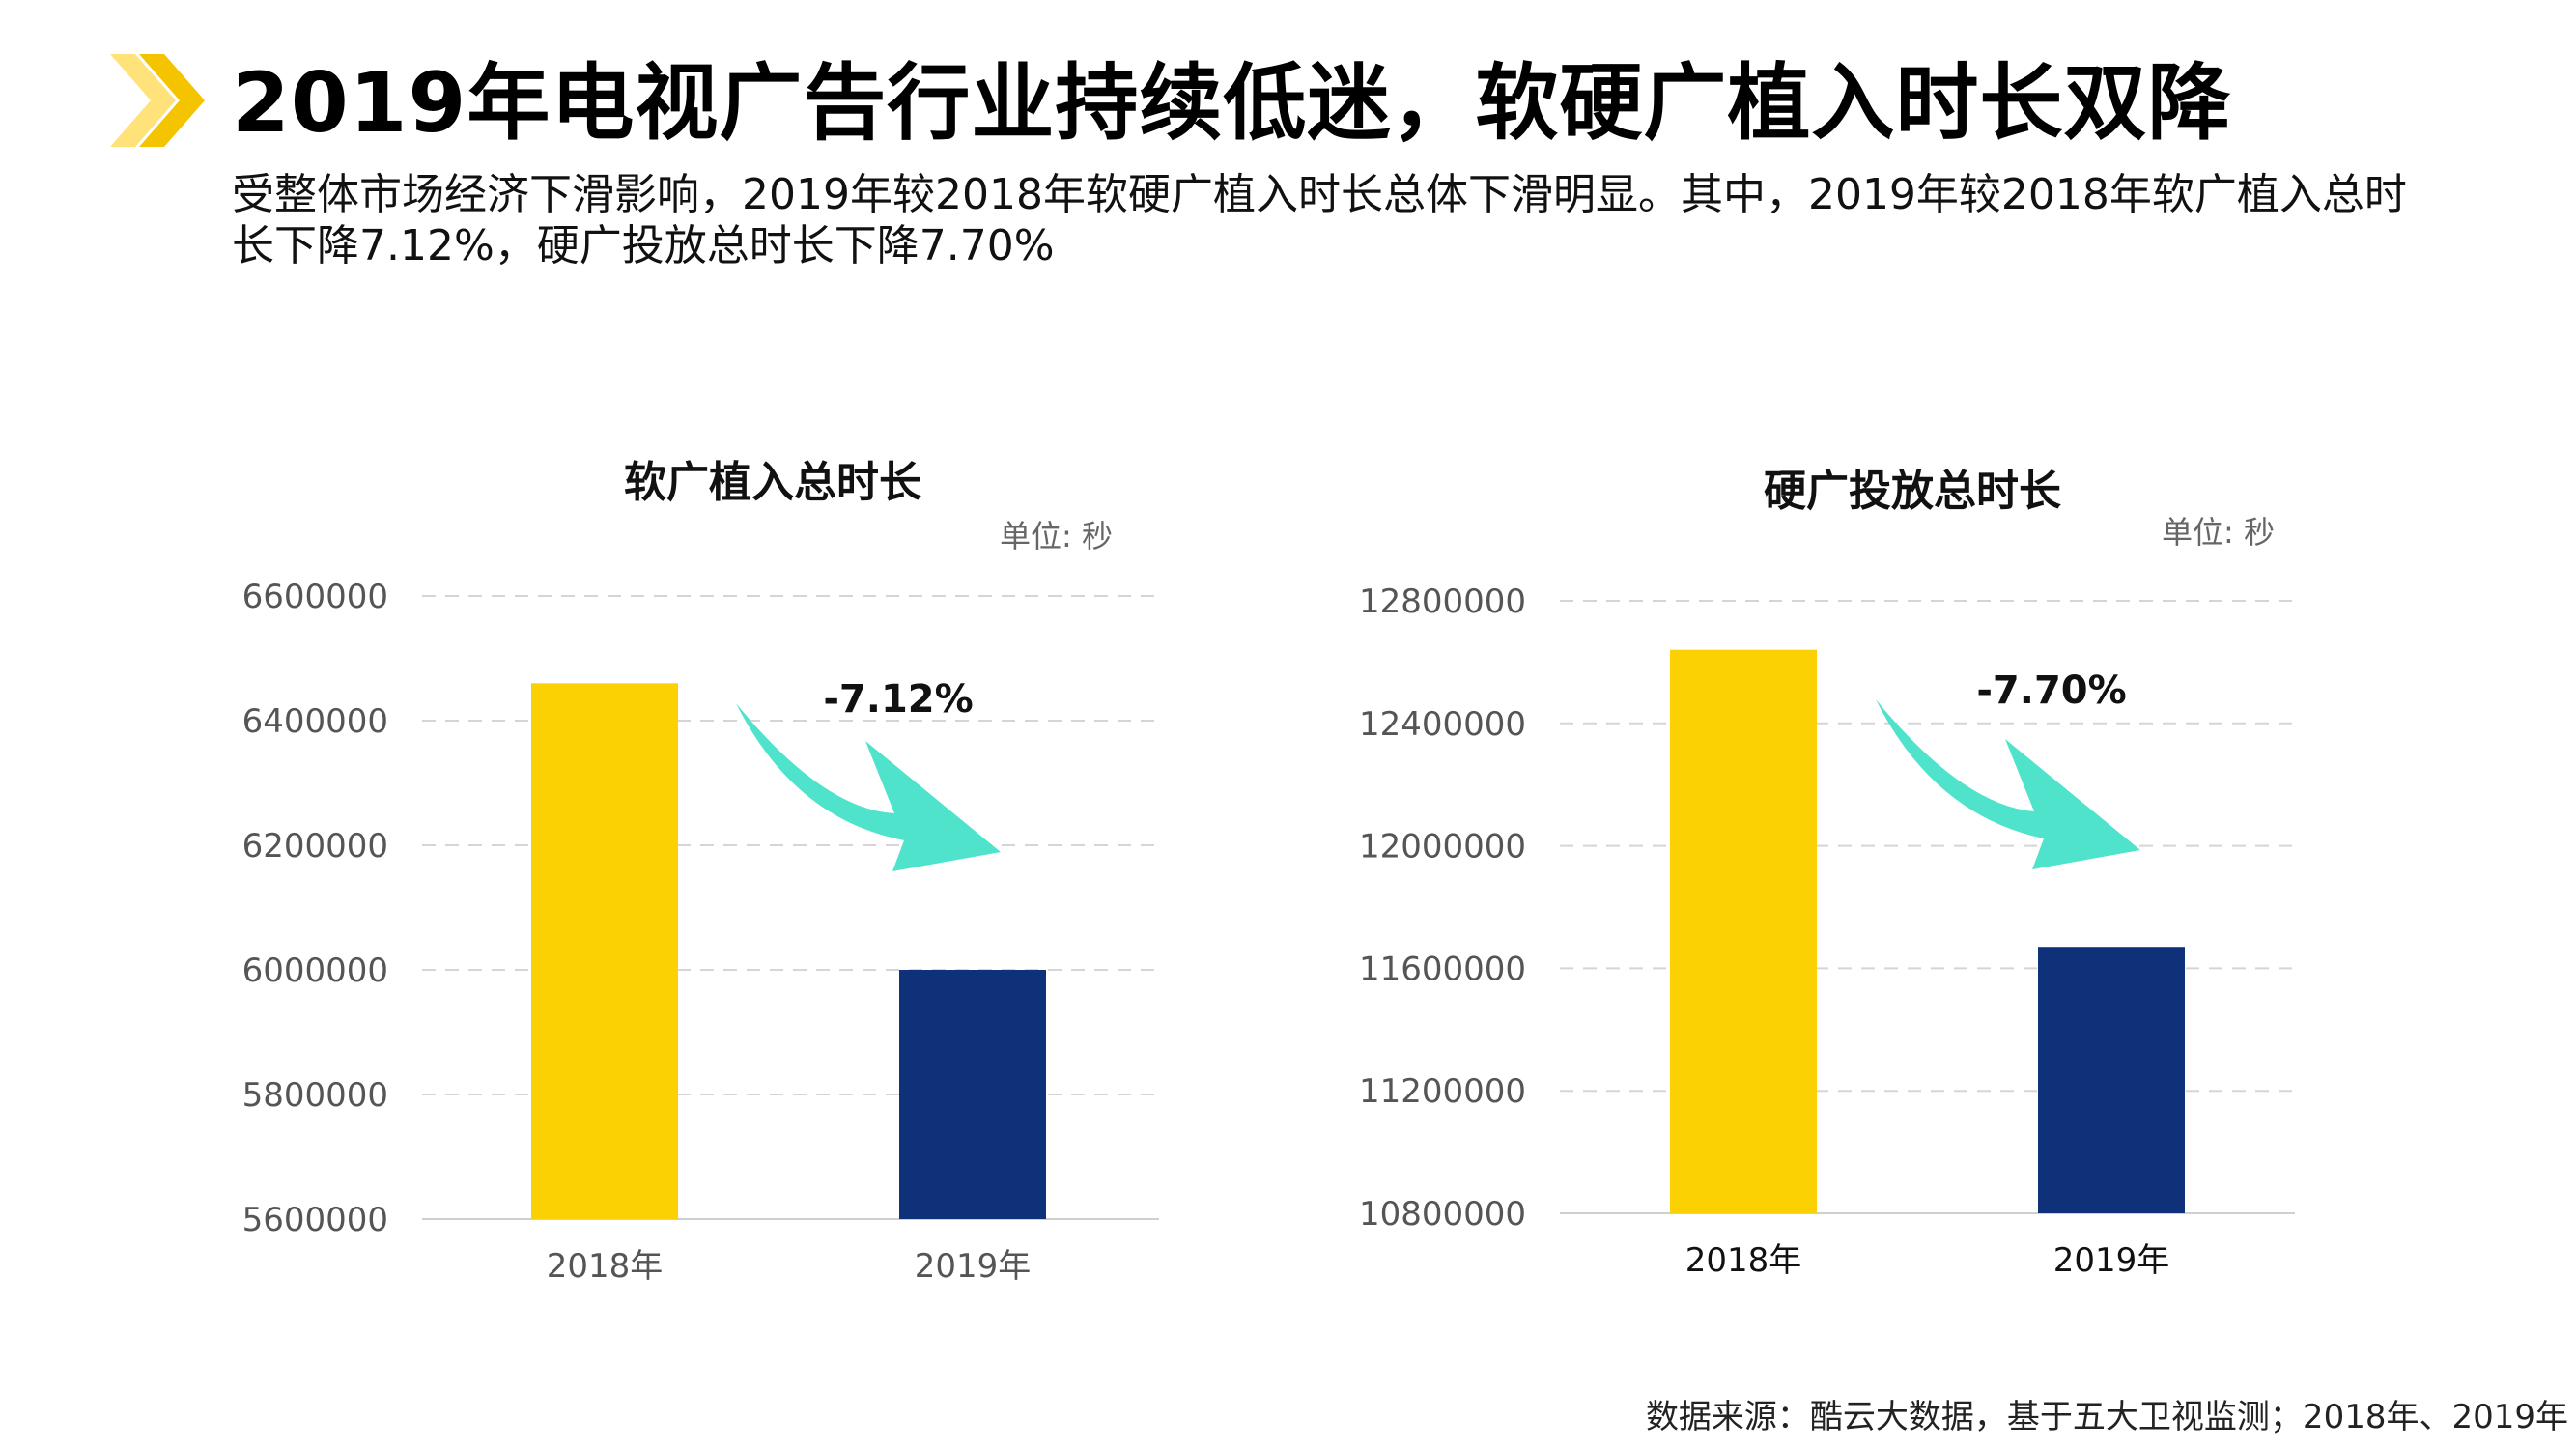 The height and width of the screenshot is (1449, 2576). Describe the element at coordinates (315, 846) in the screenshot. I see `y-tick-label: 6200000` at that location.